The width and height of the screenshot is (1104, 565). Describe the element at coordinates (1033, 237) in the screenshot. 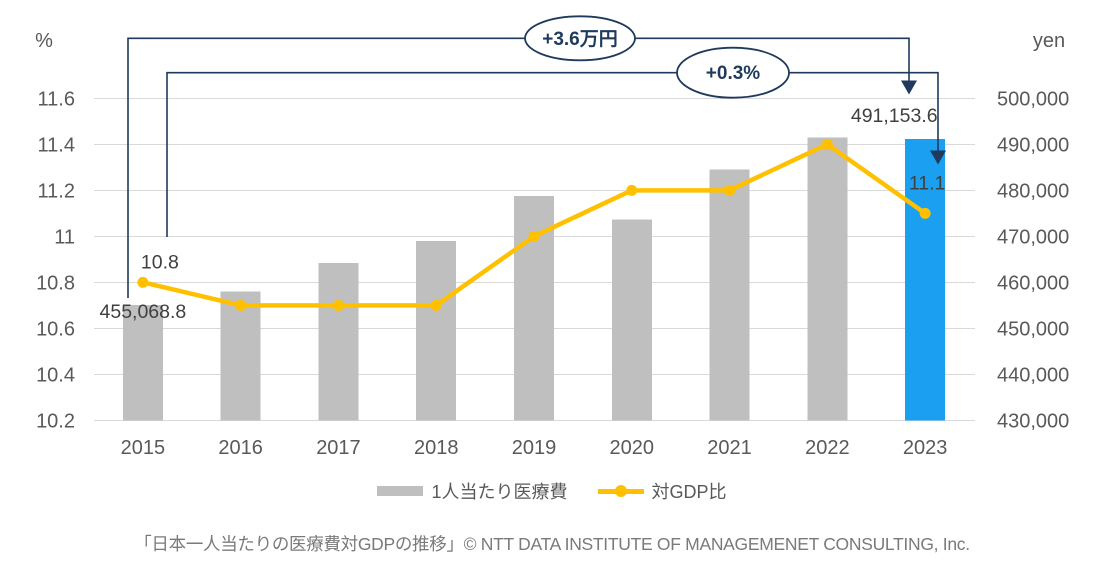

I see `y-right-tick-label: 470,000` at that location.